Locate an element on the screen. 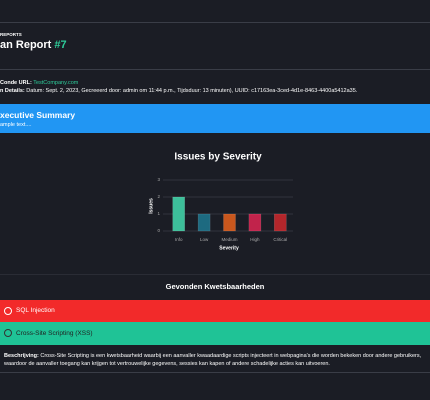  x-tick-label: Critical is located at coordinates (280, 239).